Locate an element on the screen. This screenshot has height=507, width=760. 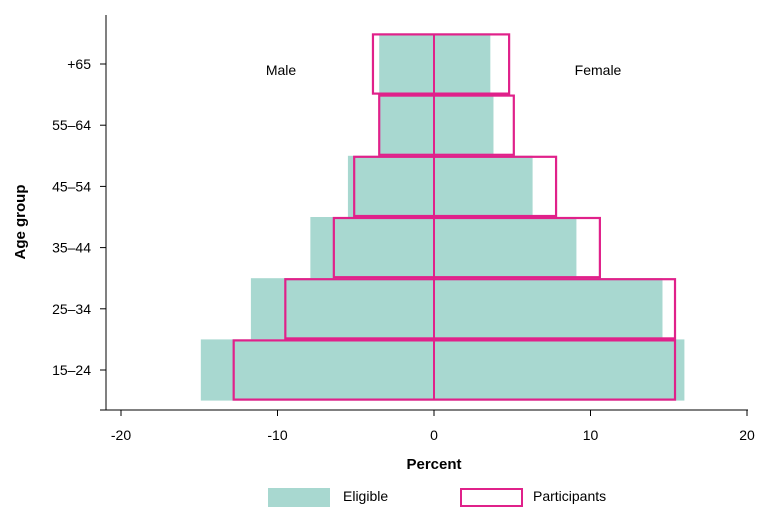
y-tick-label: 55–64 is located at coordinates (71, 125).